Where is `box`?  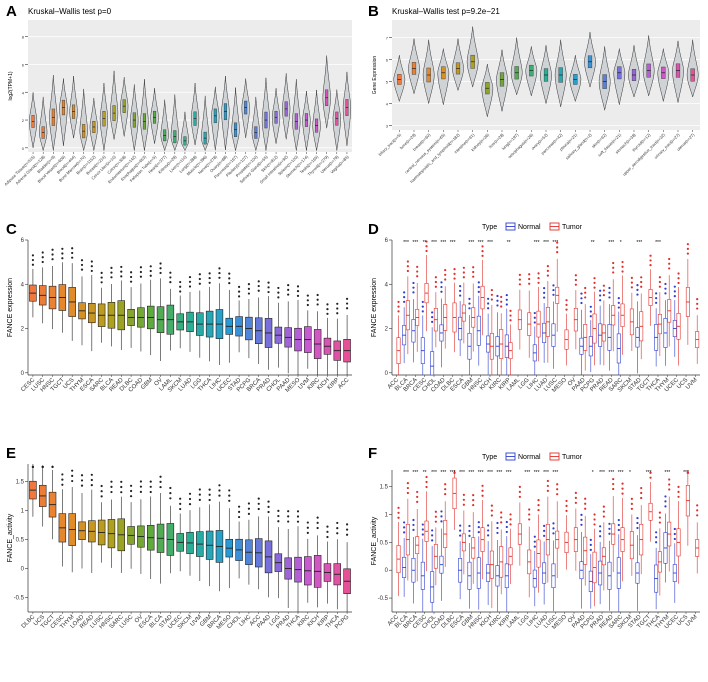
box is located at coordinates (432, 363).